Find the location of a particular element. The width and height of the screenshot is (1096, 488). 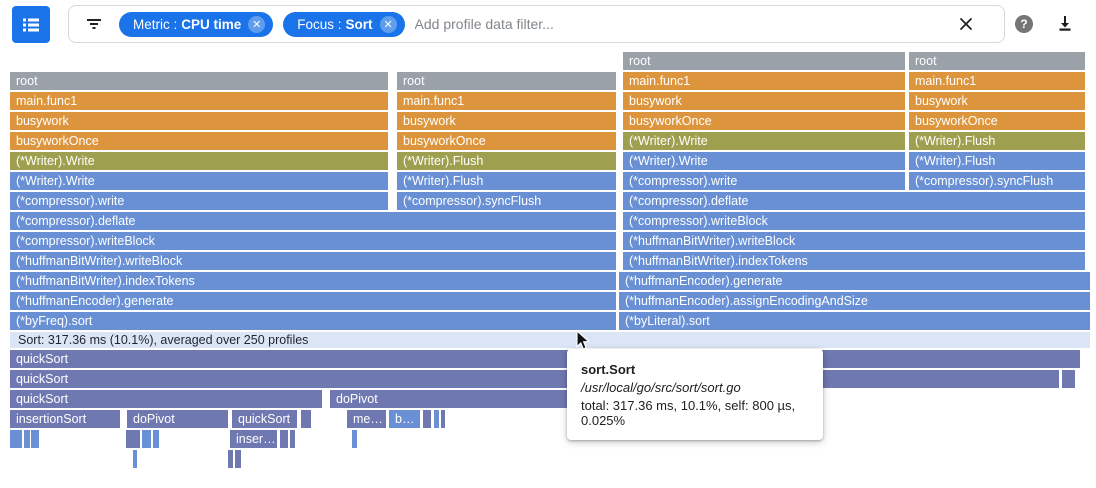

flame-frame: doPivot is located at coordinates (177, 419).